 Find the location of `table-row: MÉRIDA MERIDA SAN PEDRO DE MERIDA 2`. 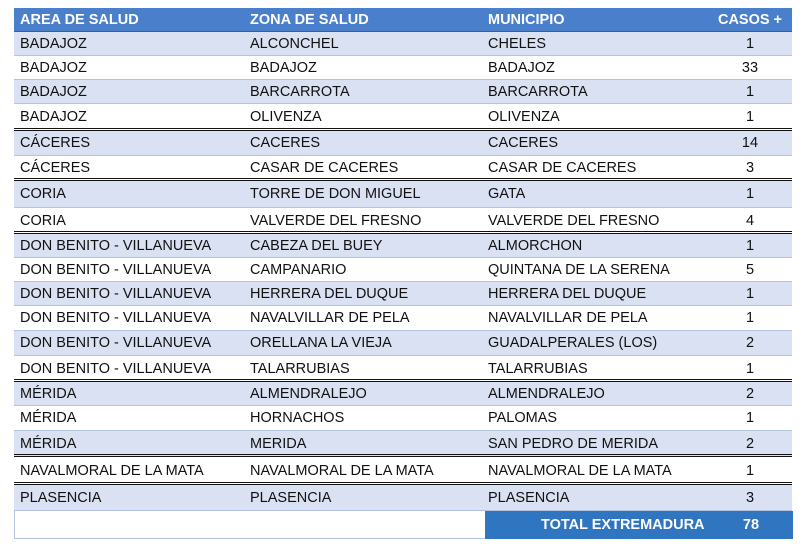

table-row: MÉRIDA MERIDA SAN PEDRO DE MERIDA 2 is located at coordinates (403, 444).